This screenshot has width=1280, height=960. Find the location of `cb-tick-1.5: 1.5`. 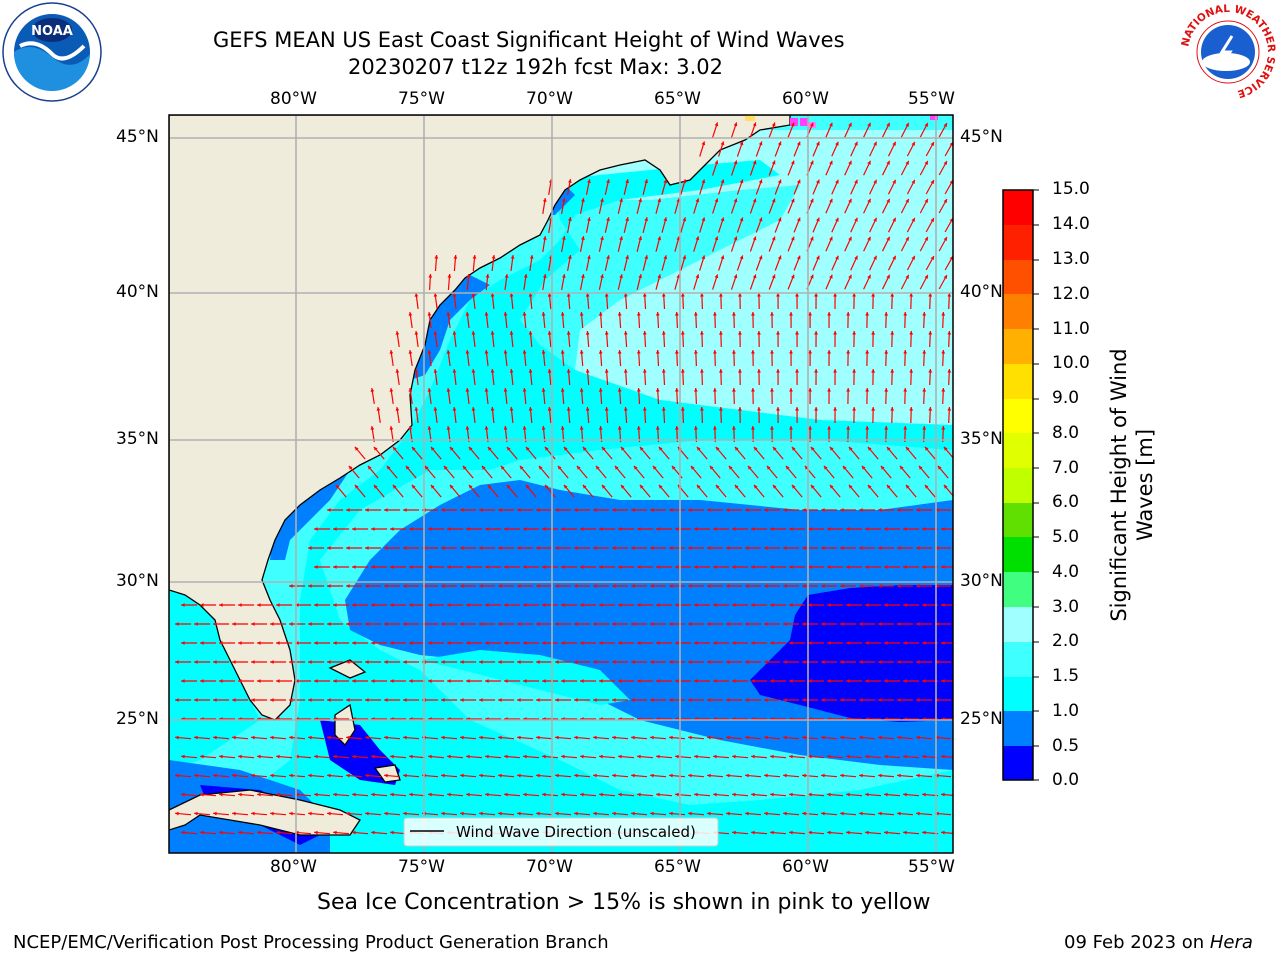

cb-tick-1.5: 1.5 is located at coordinates (1066, 676).